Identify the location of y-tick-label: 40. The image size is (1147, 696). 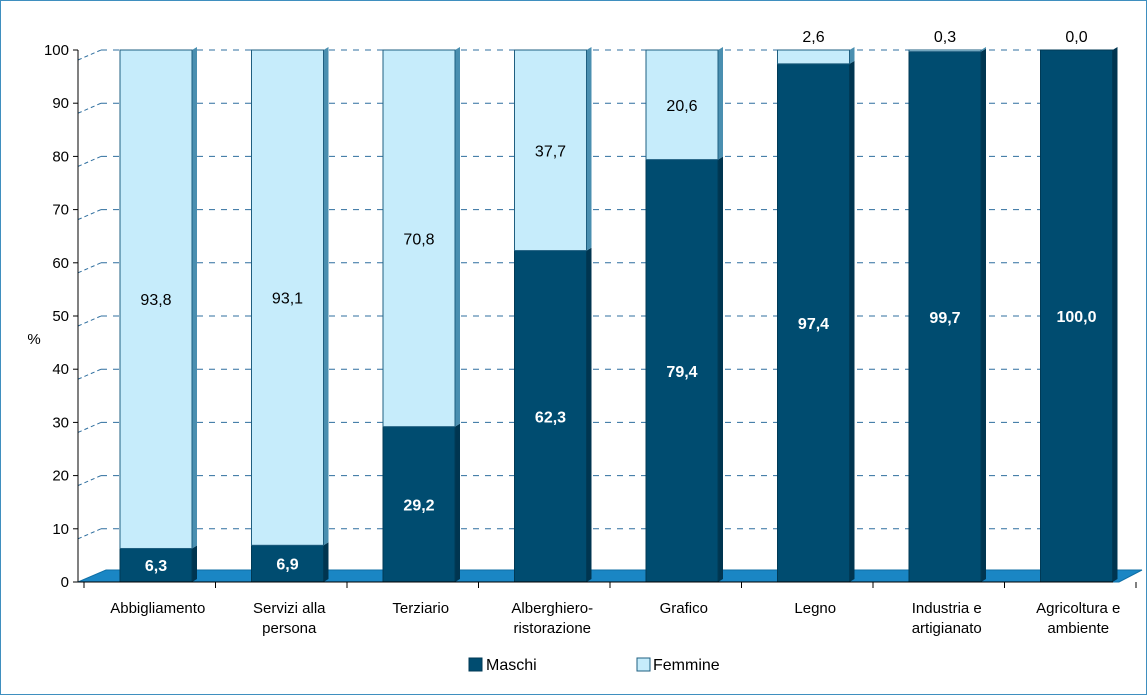
(60, 369).